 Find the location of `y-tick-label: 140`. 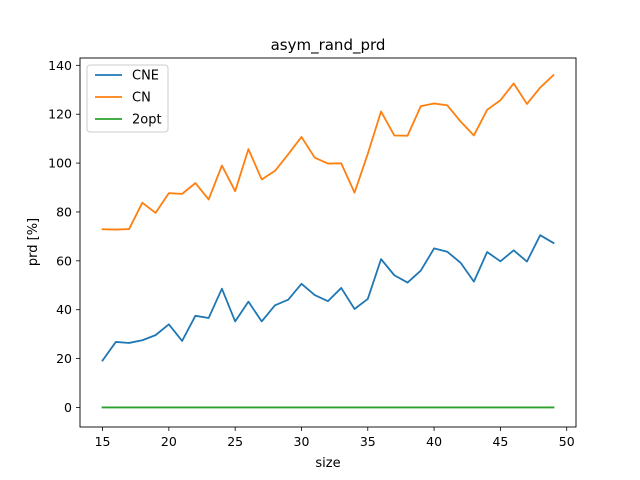

y-tick-label: 140 is located at coordinates (60, 65).